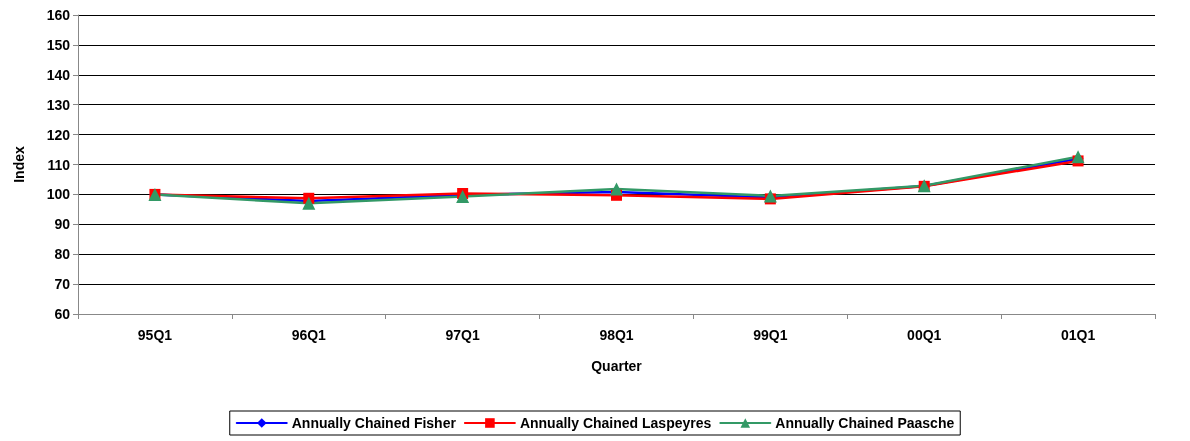 The image size is (1190, 441). I want to click on y-tick-label: 90, so click(62, 224).